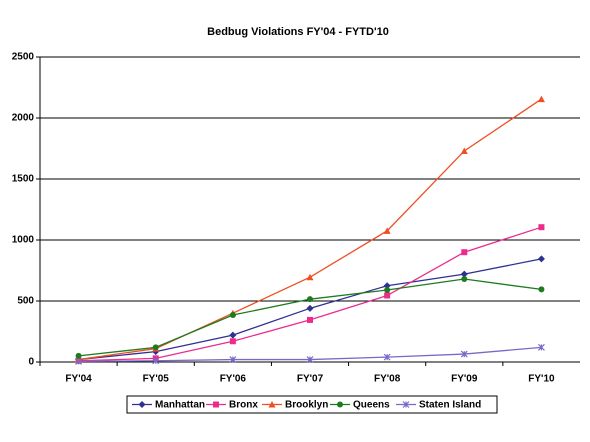 This screenshot has height=442, width=590. I want to click on legend-label: Manhattan, so click(180, 405).